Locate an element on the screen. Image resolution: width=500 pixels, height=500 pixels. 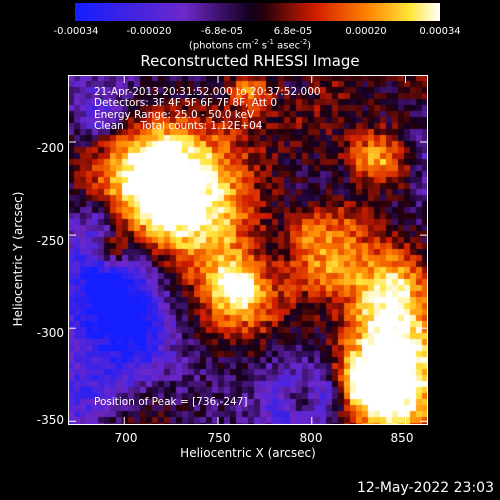
colorbar-tick: -0.00020 is located at coordinates (149, 31).